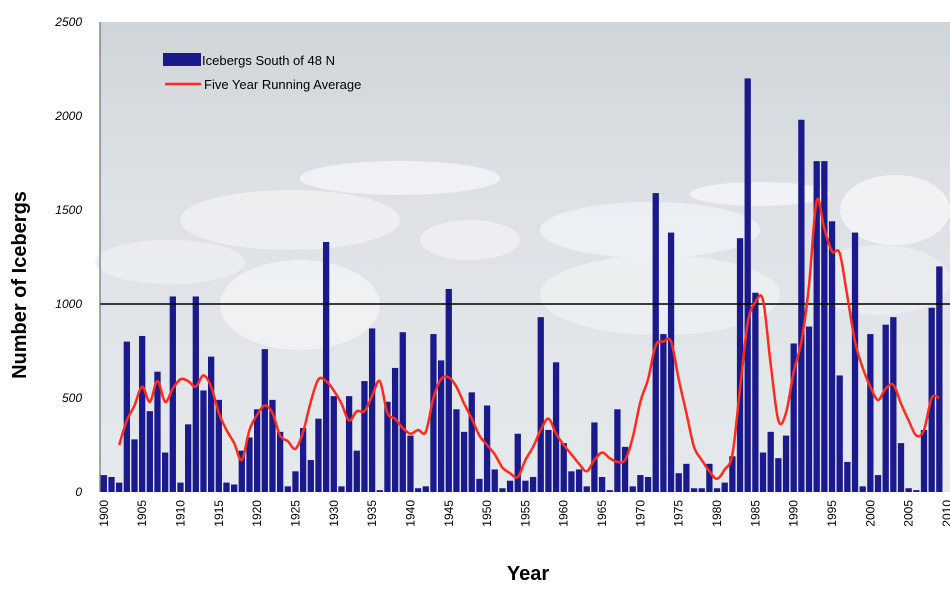 This screenshot has width=950, height=591. I want to click on x-tick-1950: 1950, so click(487, 513).